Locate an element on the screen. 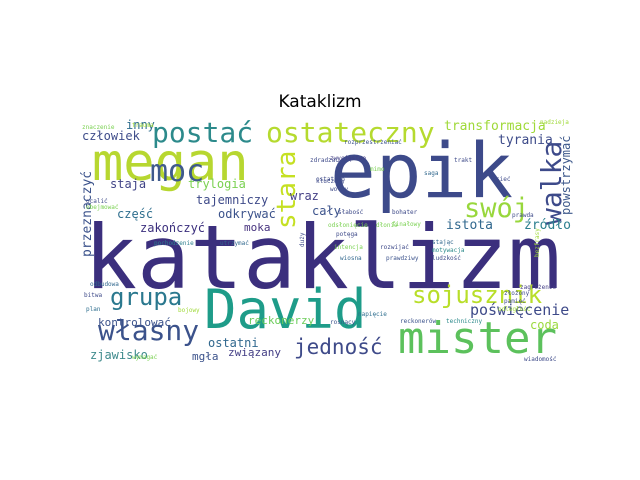 The height and width of the screenshot is (480, 640). word-ostatnio: ostatnio is located at coordinates (330, 179).